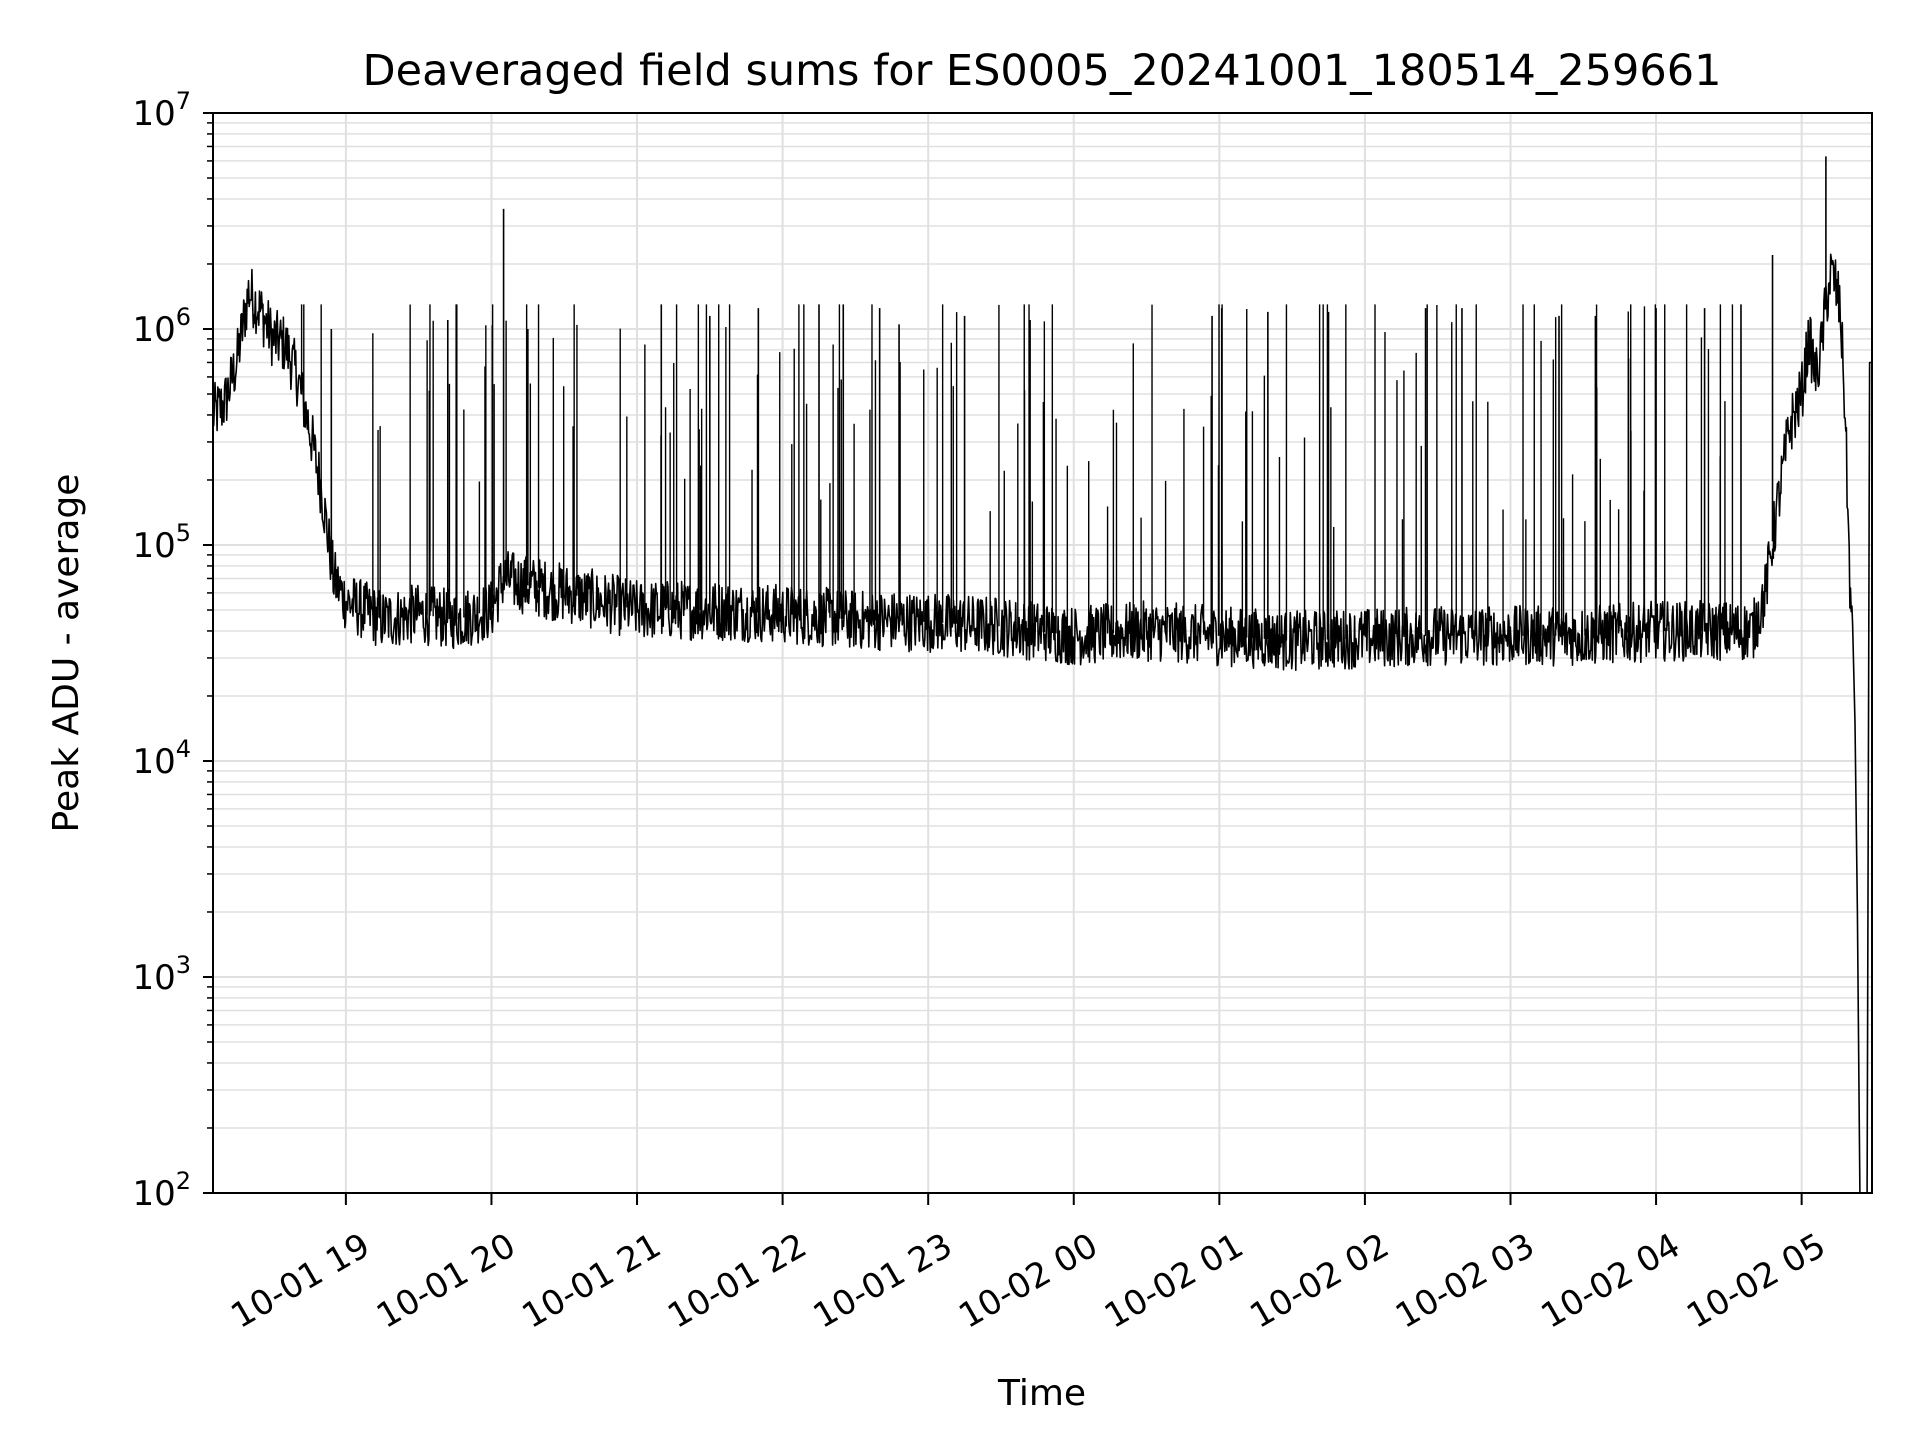 The height and width of the screenshot is (1440, 1920). Describe the element at coordinates (161, 542) in the screenshot. I see `y-tick-label: 10⁵` at that location.